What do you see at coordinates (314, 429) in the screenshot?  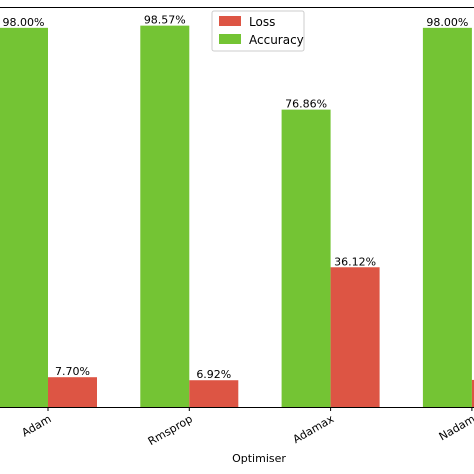 I see `x-tick-label-adamax: Adamax` at bounding box center [314, 429].